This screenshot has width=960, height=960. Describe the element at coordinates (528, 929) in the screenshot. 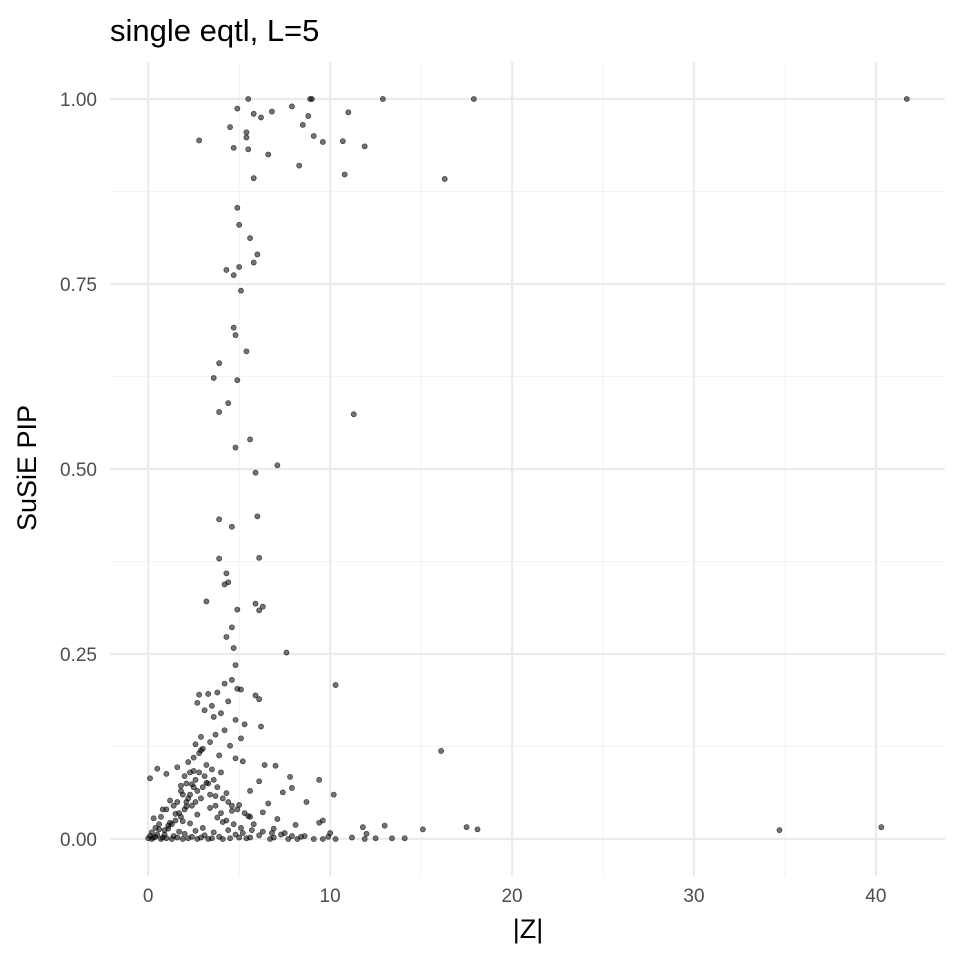

I see `x-axis-label: |Z|` at that location.